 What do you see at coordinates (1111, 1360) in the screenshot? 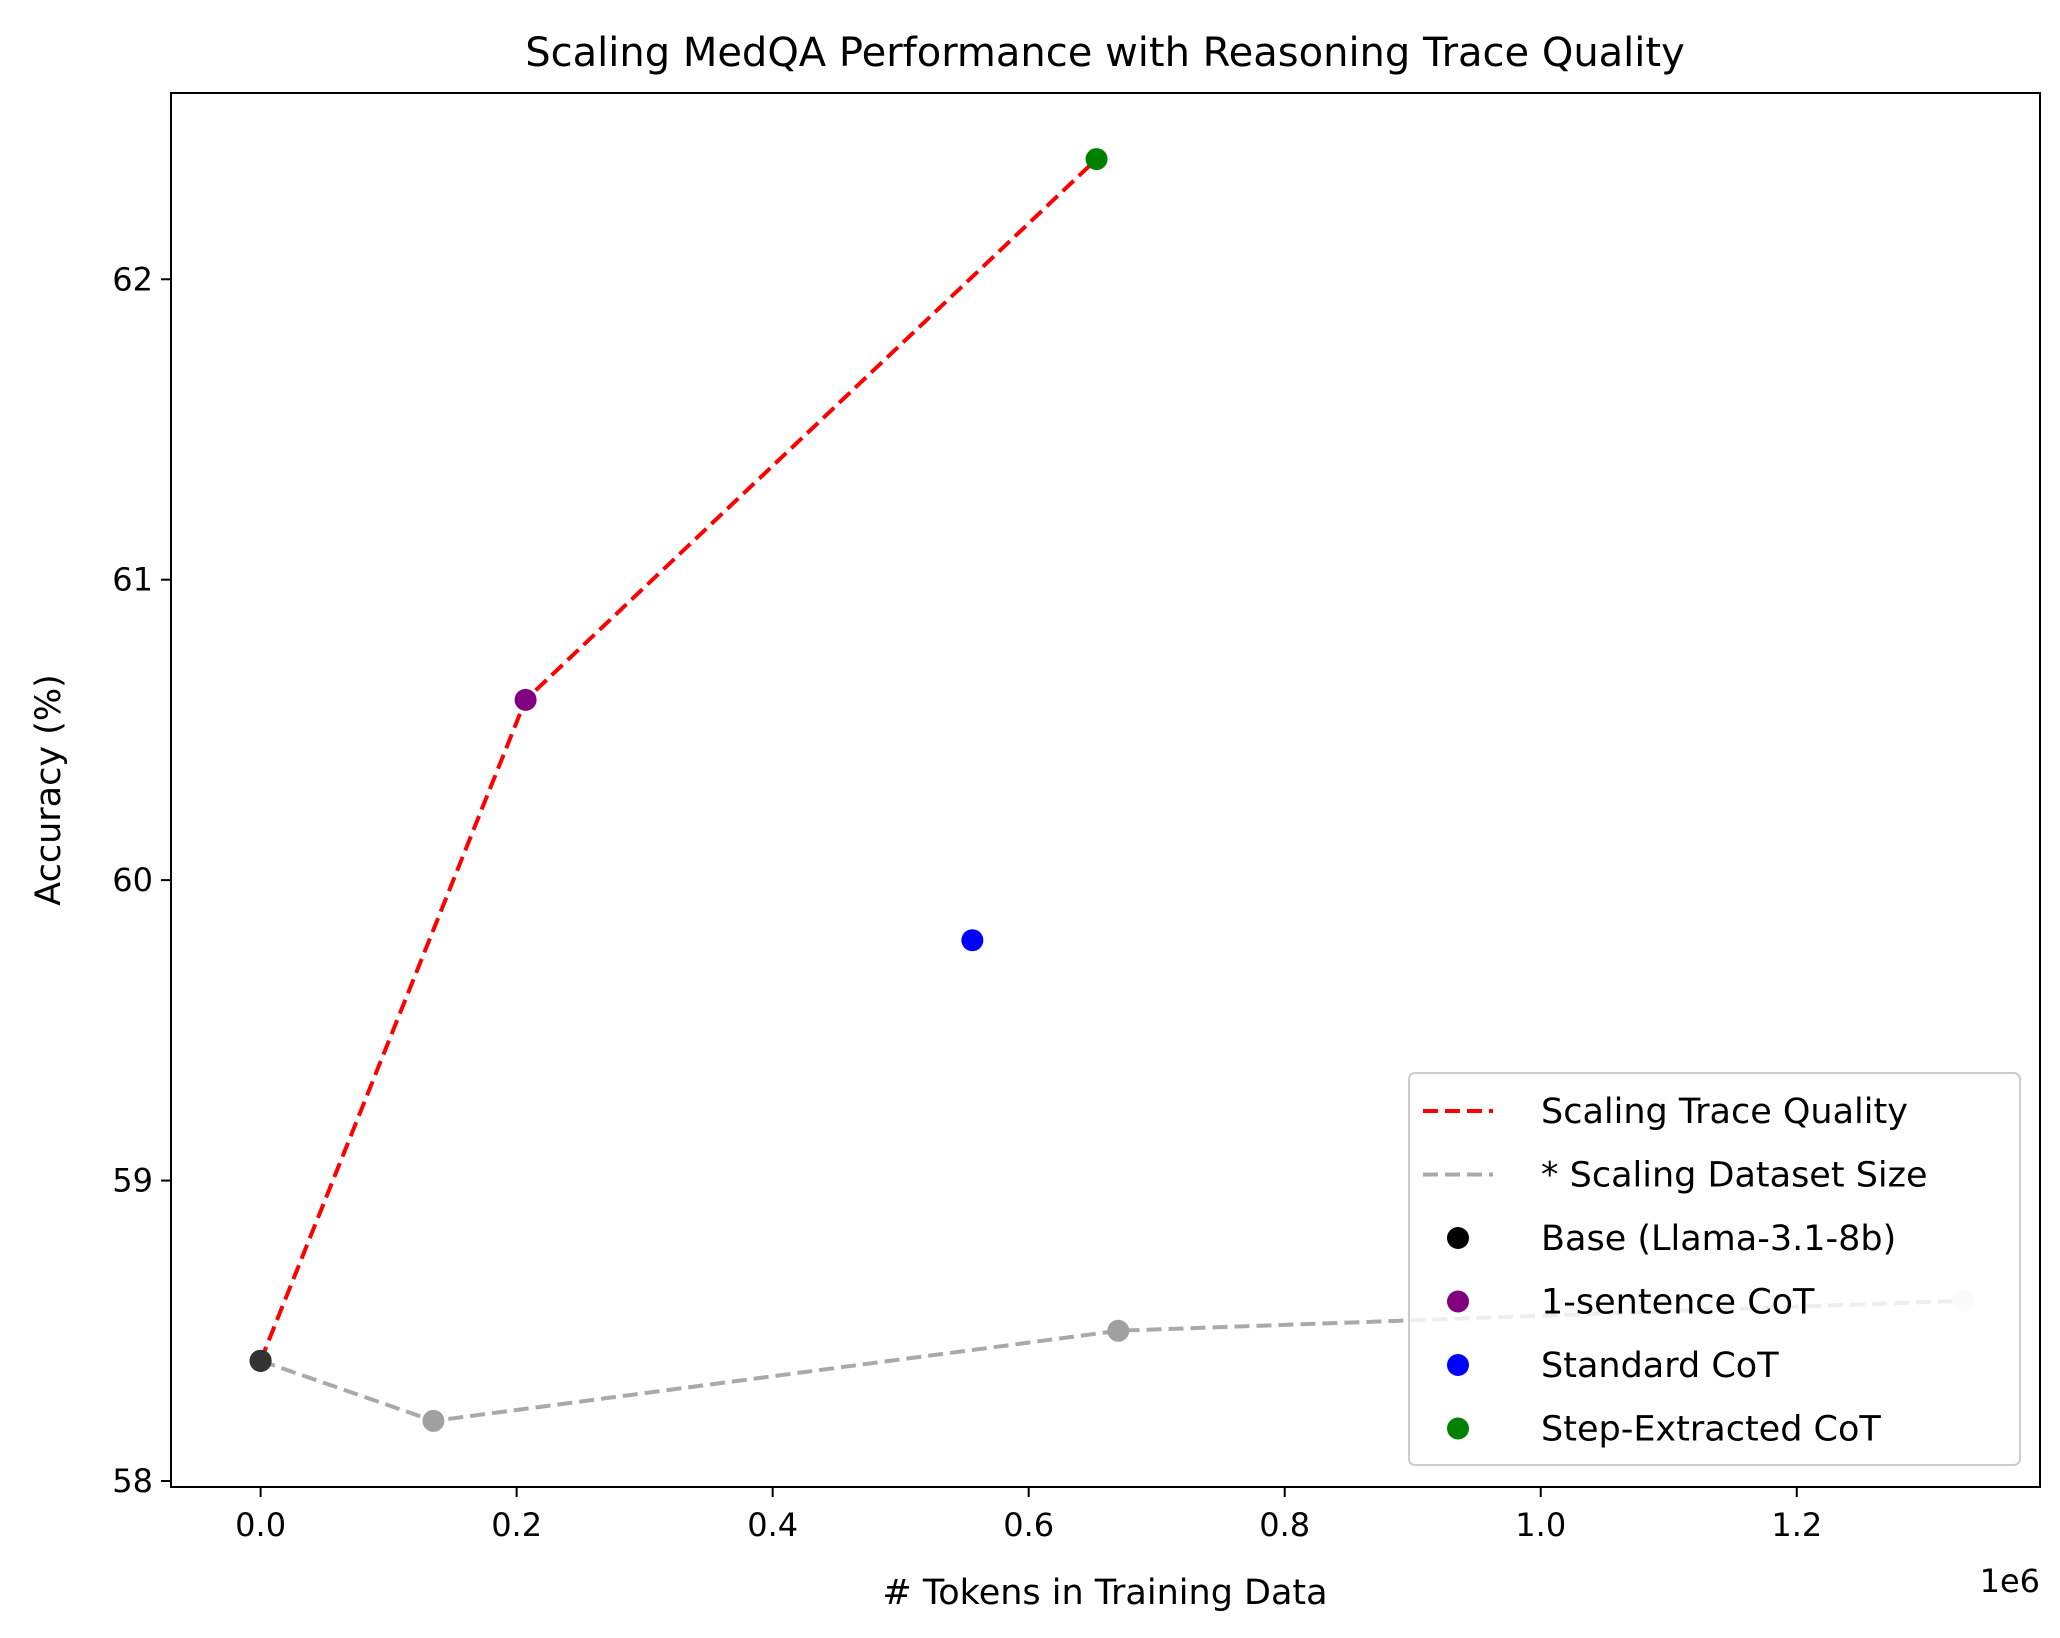
I see `scaling-dataset-size-line` at bounding box center [1111, 1360].